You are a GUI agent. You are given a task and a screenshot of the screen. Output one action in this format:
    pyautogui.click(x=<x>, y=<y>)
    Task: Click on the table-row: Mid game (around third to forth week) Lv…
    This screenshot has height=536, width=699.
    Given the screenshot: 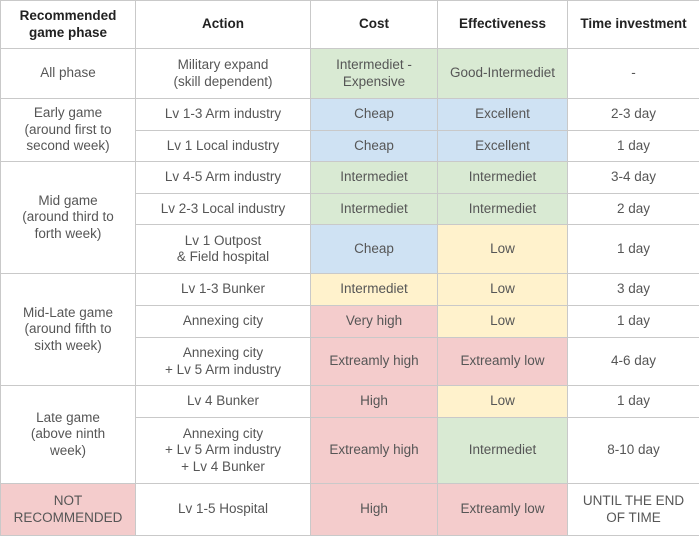 What is the action you would take?
    pyautogui.click(x=350, y=178)
    